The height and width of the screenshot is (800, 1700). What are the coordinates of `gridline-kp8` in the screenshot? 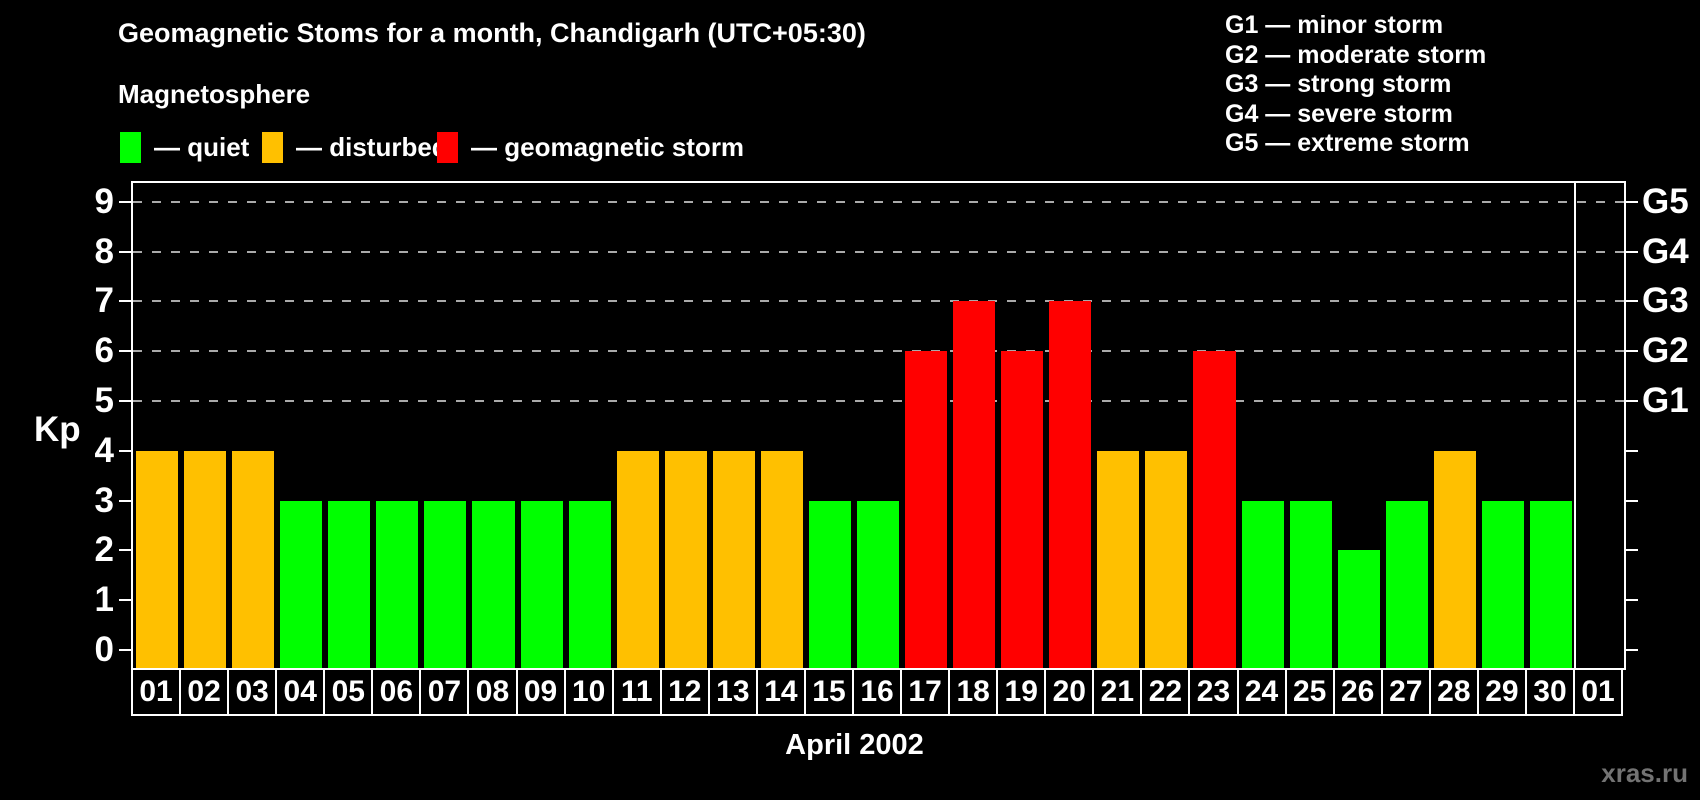 It's located at (878, 251).